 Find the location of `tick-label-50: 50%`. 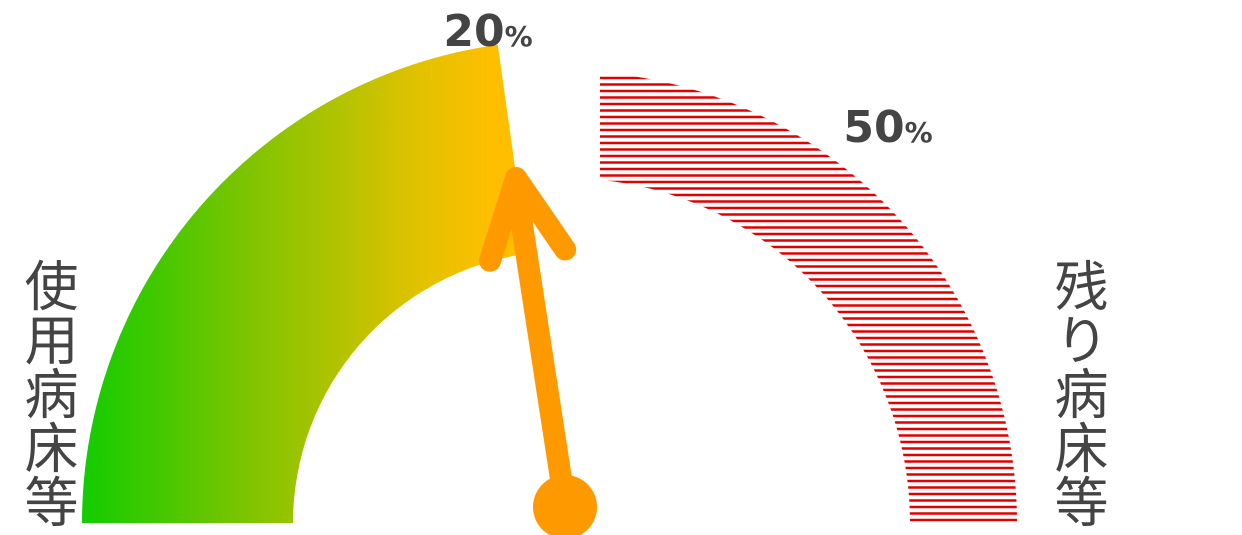

tick-label-50: 50% is located at coordinates (887, 127).